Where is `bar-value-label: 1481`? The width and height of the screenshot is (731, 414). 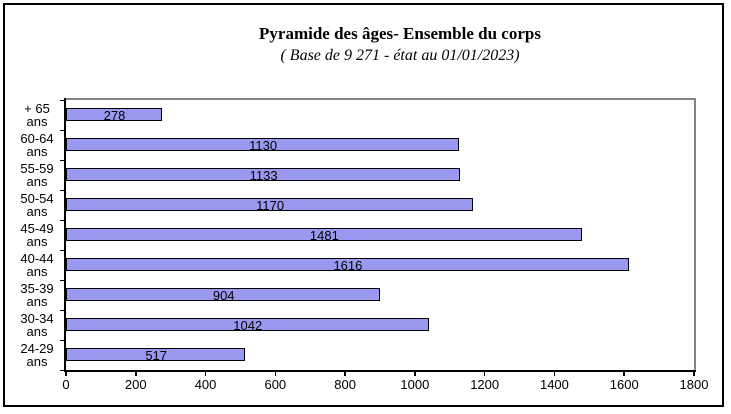
bar-value-label: 1481 is located at coordinates (324, 235).